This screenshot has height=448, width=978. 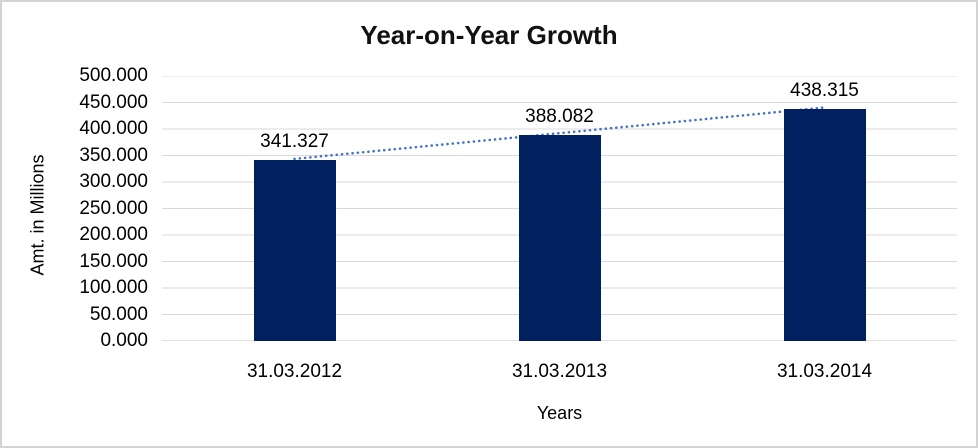 I want to click on bar-31.03.2013, so click(x=559, y=238).